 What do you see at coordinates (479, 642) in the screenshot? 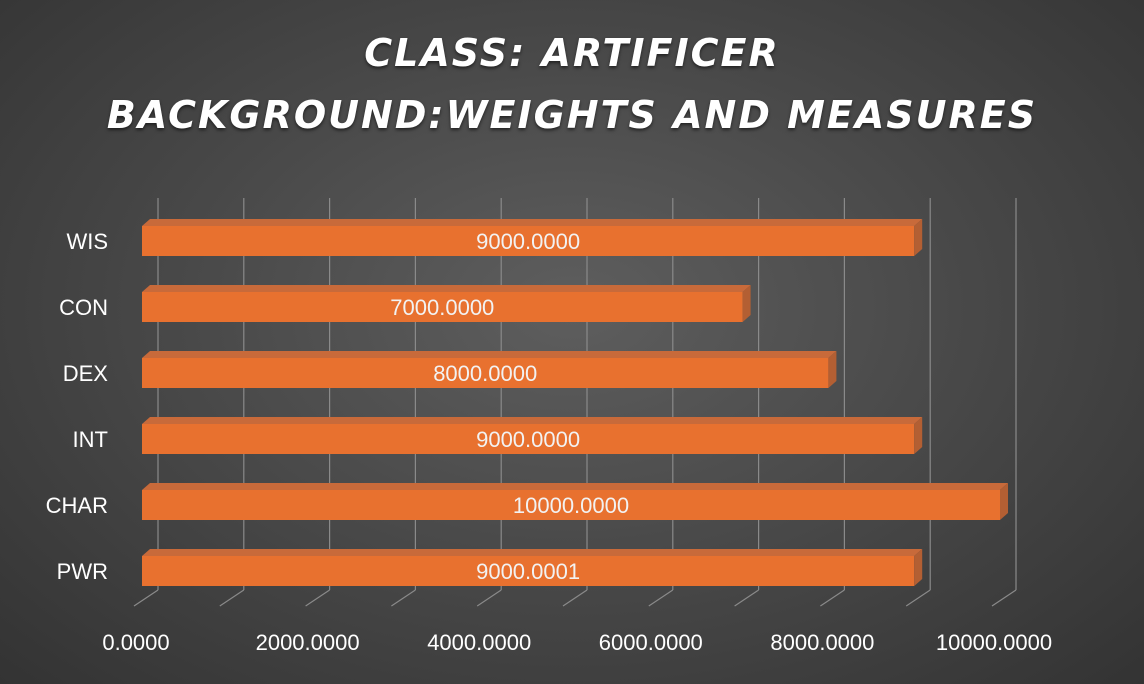
I see `x-tick-label: 4000.0000` at bounding box center [479, 642].